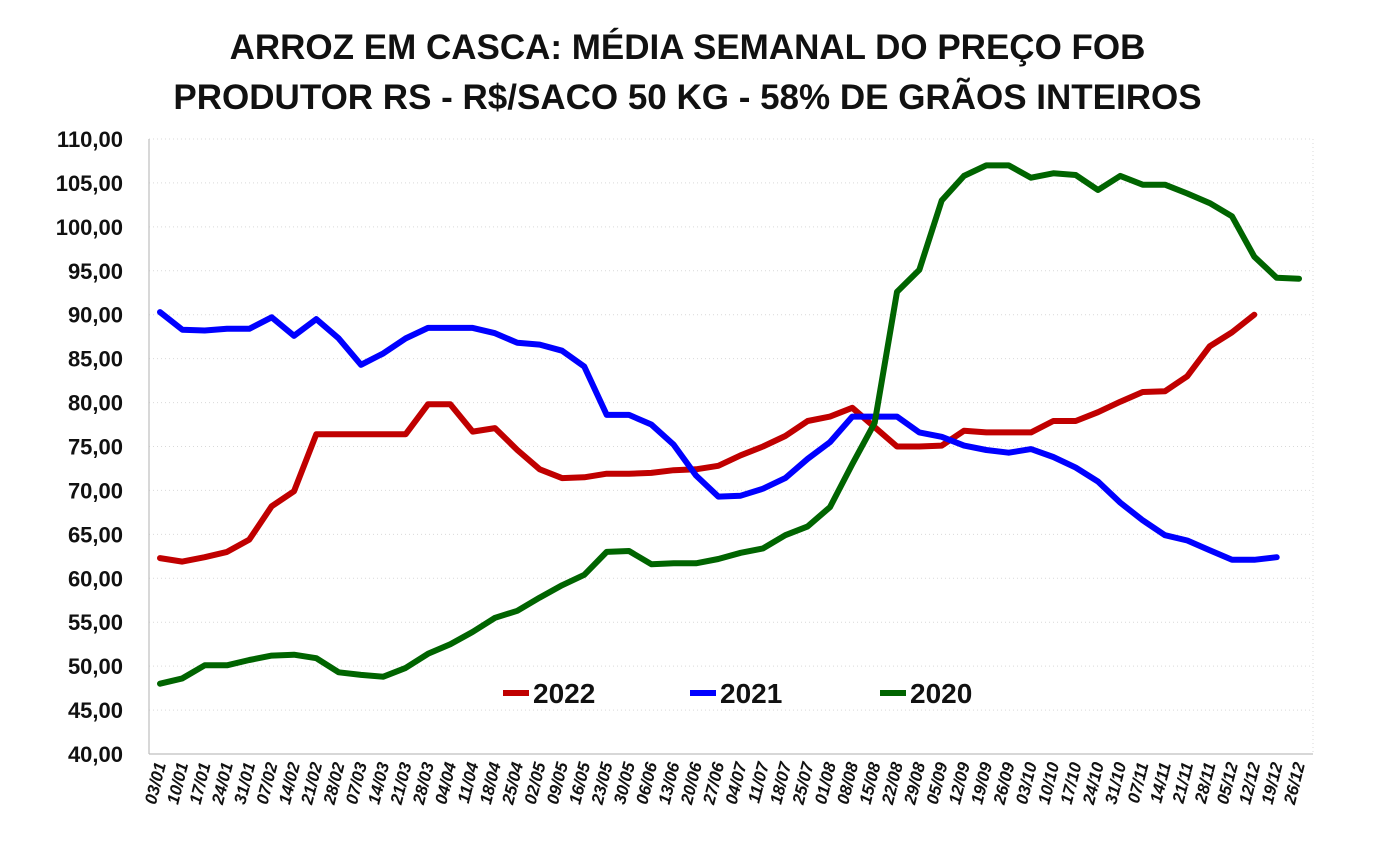  Describe the element at coordinates (95, 710) in the screenshot. I see `y-tick-label: 45,00` at that location.